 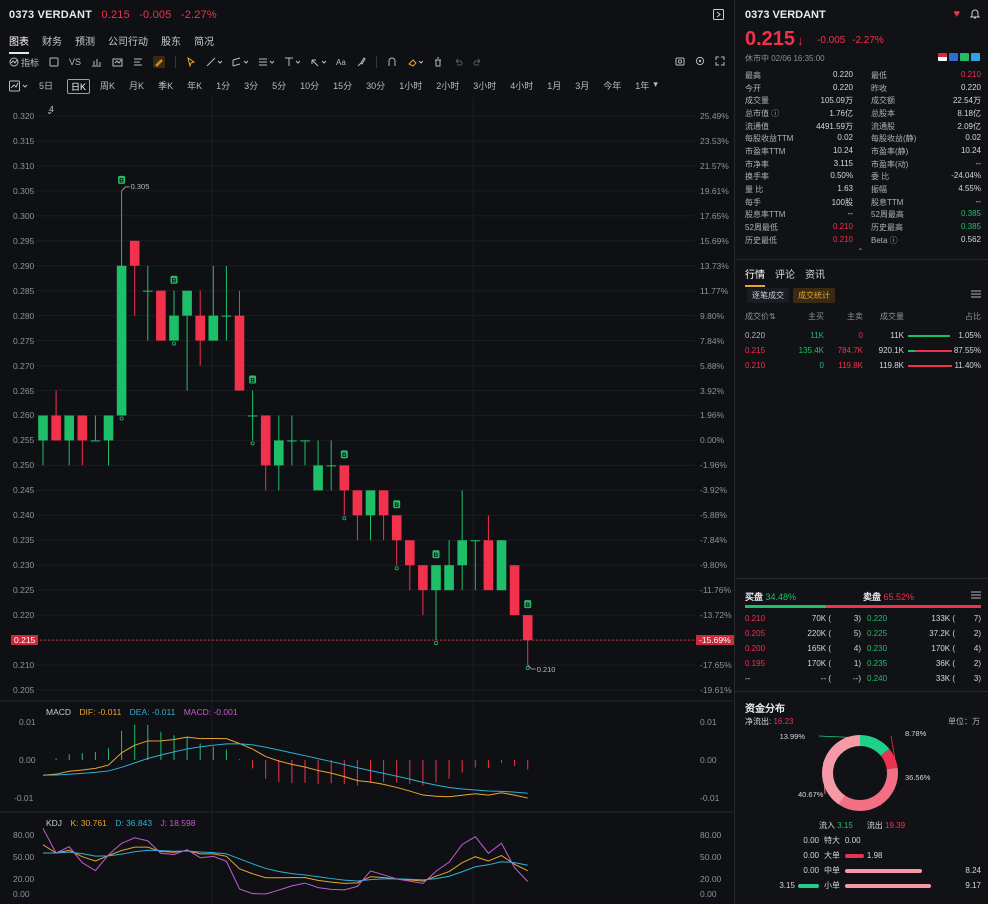 I want to click on timeframe-12: 1小时, so click(x=411, y=85).